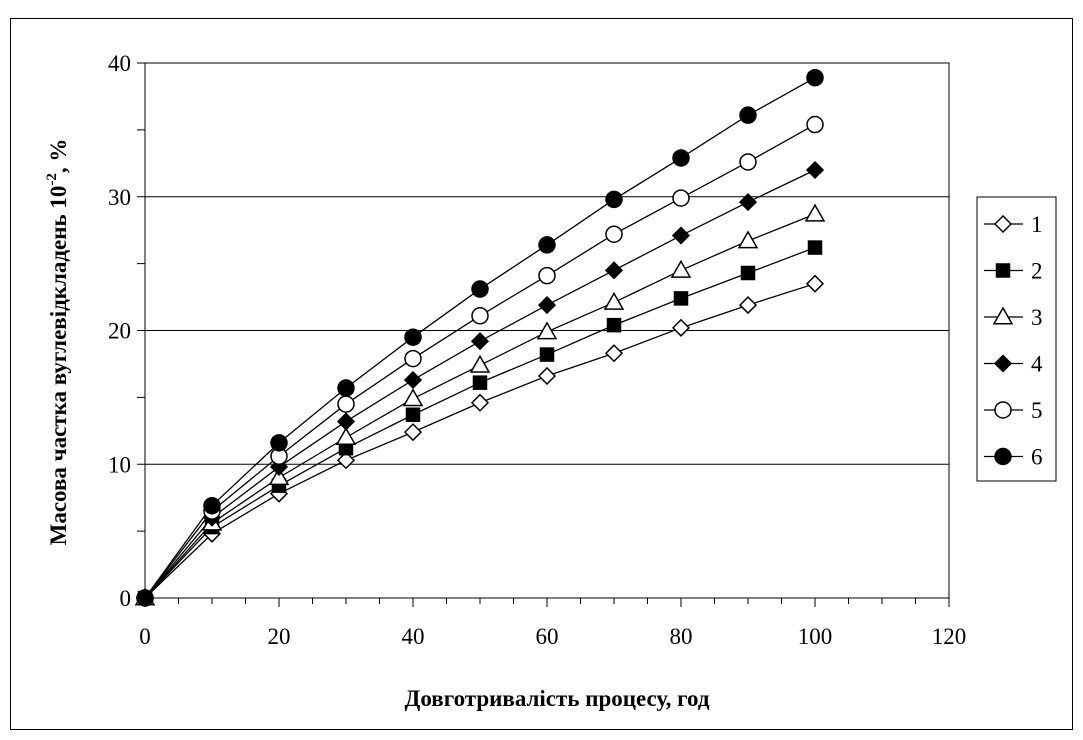 The width and height of the screenshot is (1083, 740). What do you see at coordinates (1037, 224) in the screenshot?
I see `legend-label-1: 1` at bounding box center [1037, 224].